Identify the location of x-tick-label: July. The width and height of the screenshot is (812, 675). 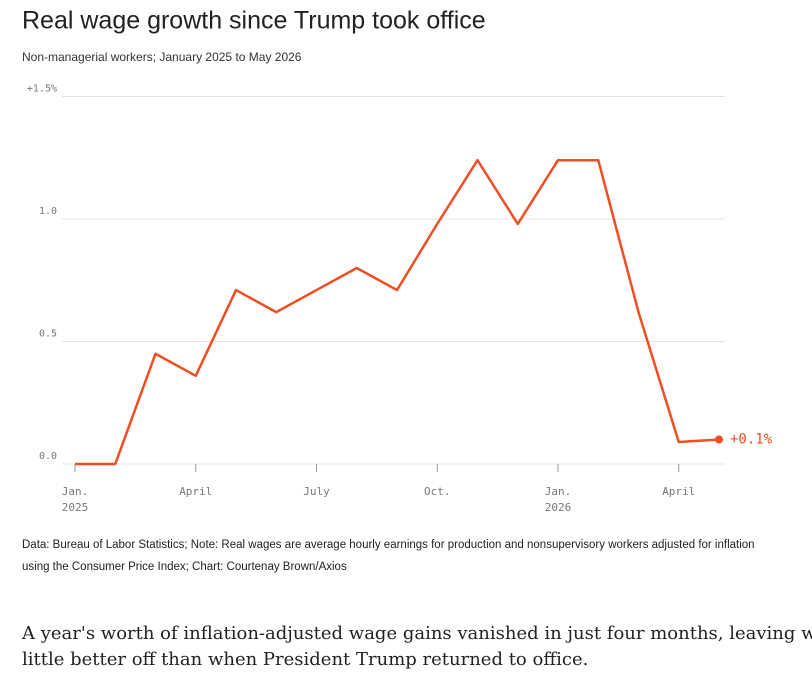
(316, 491).